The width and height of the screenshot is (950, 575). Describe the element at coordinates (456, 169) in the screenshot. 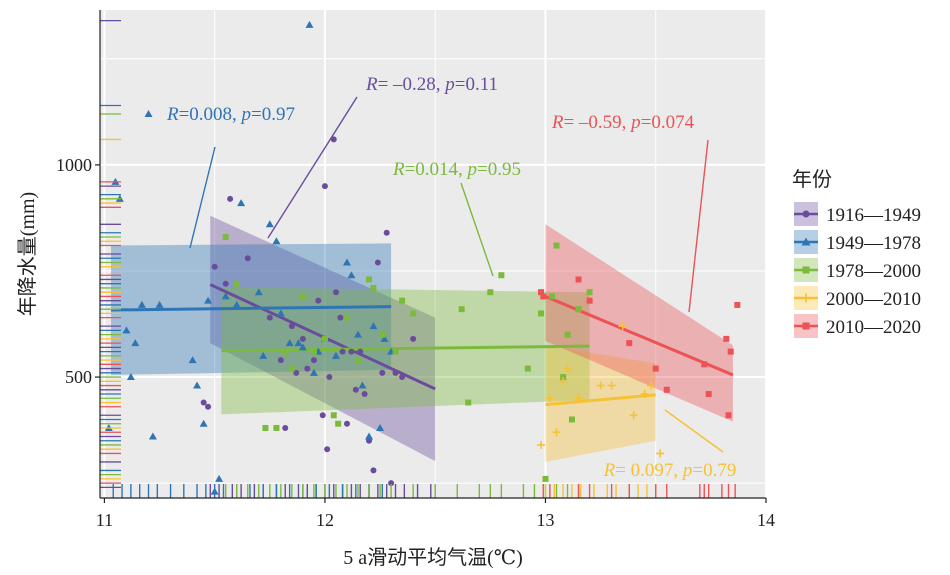

I see `annotation-label: R=0.014, p=0.95` at that location.